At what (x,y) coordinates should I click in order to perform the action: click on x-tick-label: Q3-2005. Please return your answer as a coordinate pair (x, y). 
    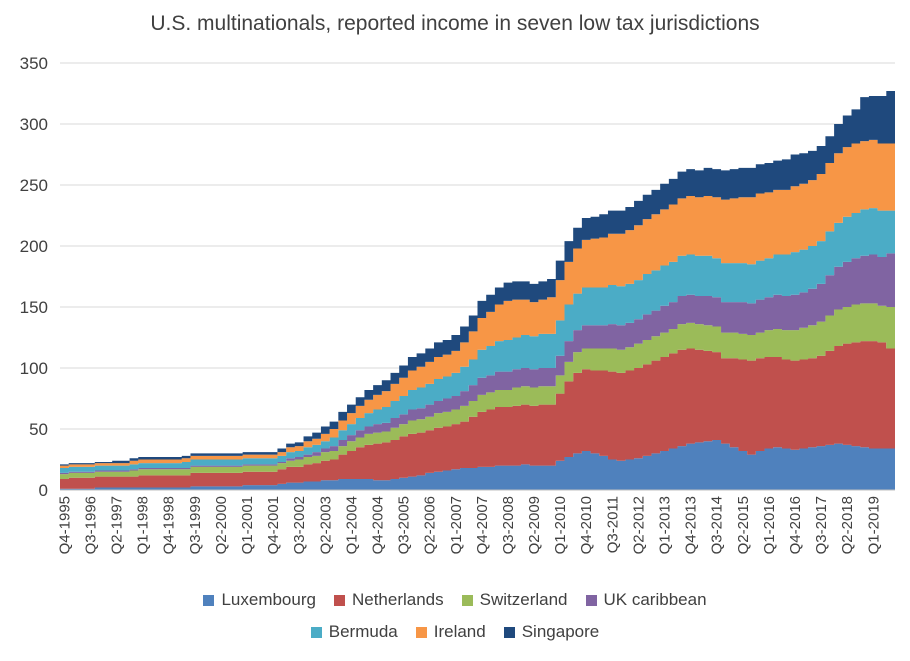
    Looking at the image, I should click on (404, 525).